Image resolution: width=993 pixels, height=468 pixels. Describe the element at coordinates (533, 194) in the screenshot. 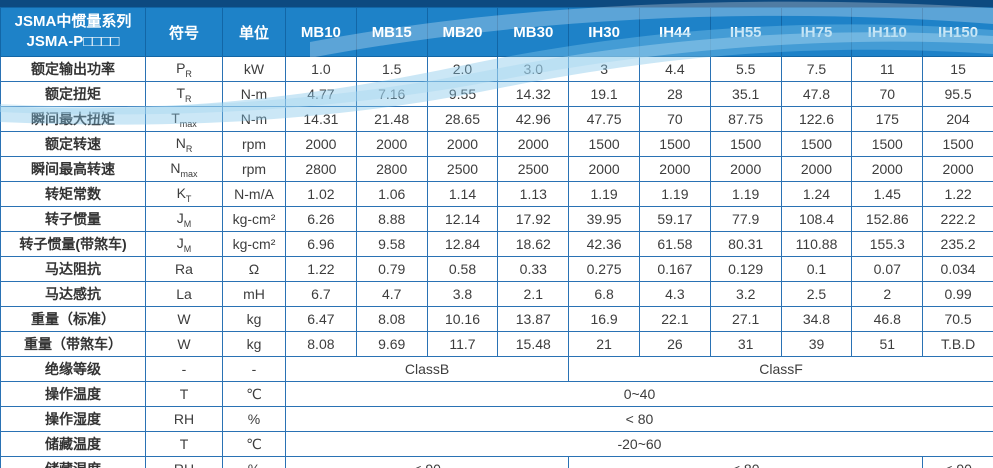

I see `value-cell: 1.13` at that location.